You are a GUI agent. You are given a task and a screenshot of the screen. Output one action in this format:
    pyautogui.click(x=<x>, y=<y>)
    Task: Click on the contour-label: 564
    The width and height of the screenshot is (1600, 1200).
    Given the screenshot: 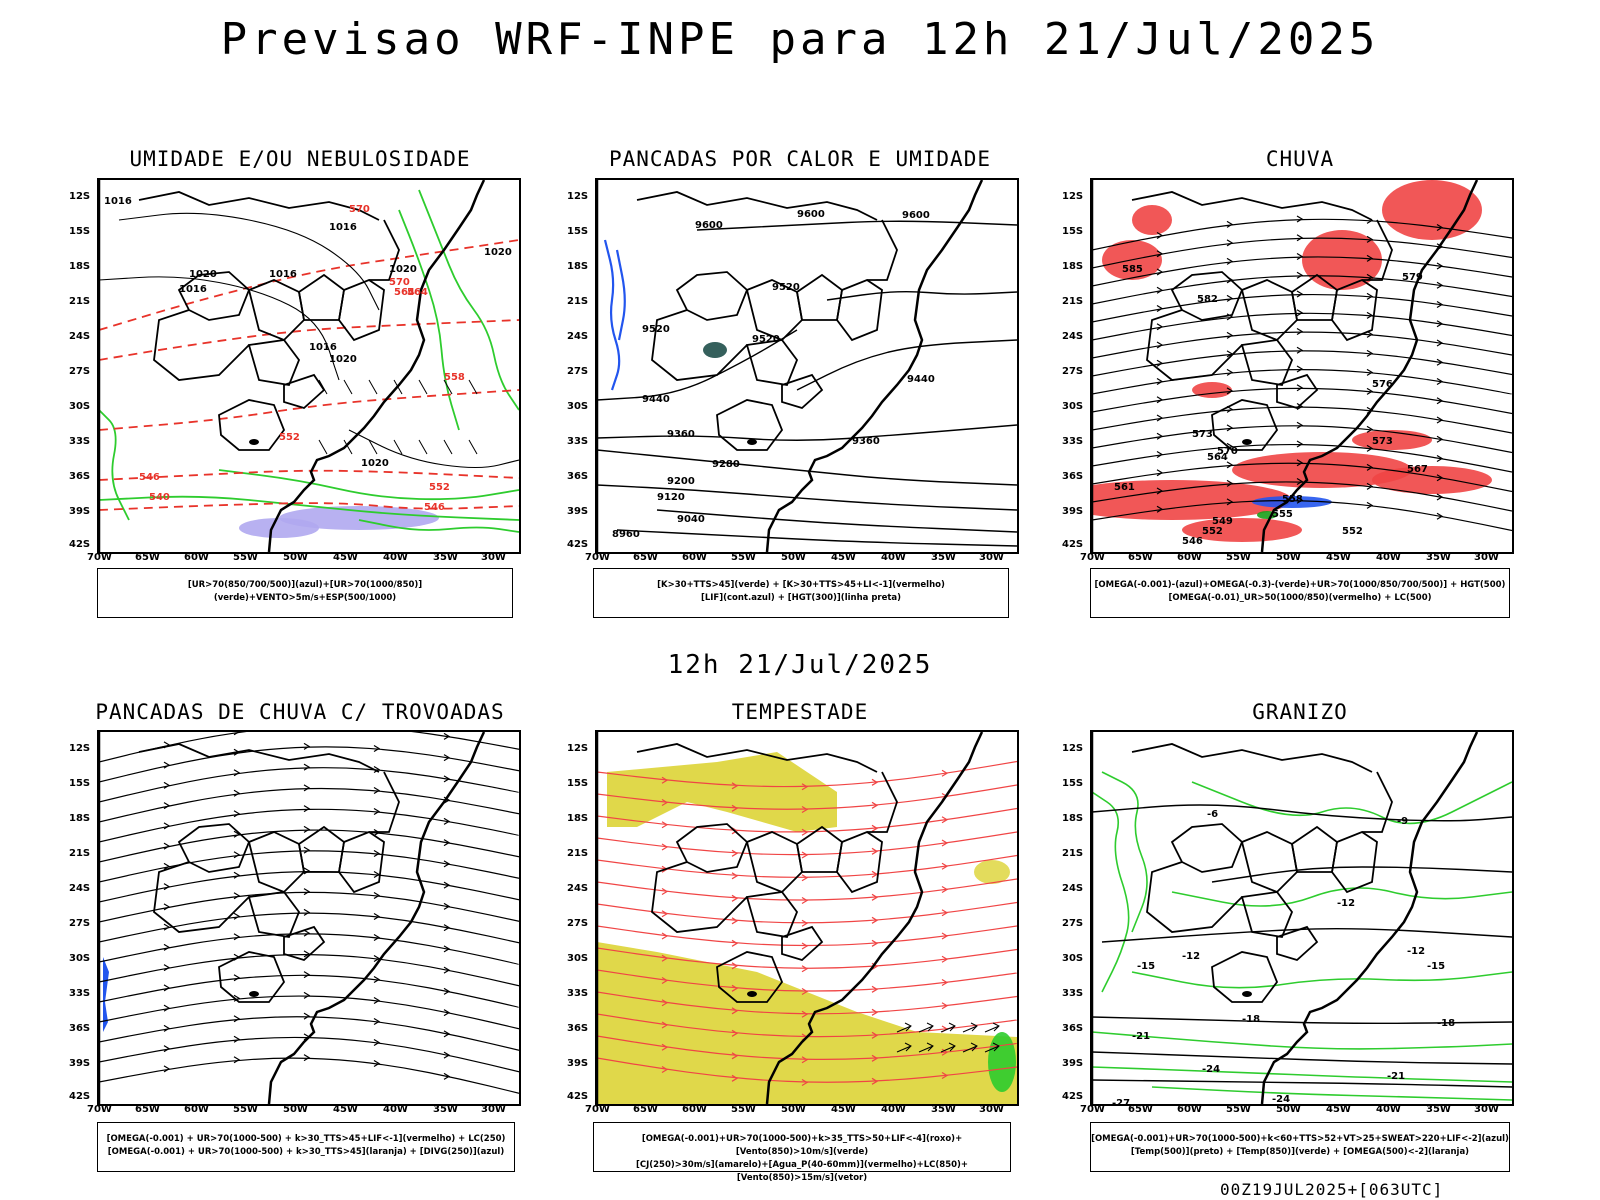 What is the action you would take?
    pyautogui.click(x=1217, y=457)
    